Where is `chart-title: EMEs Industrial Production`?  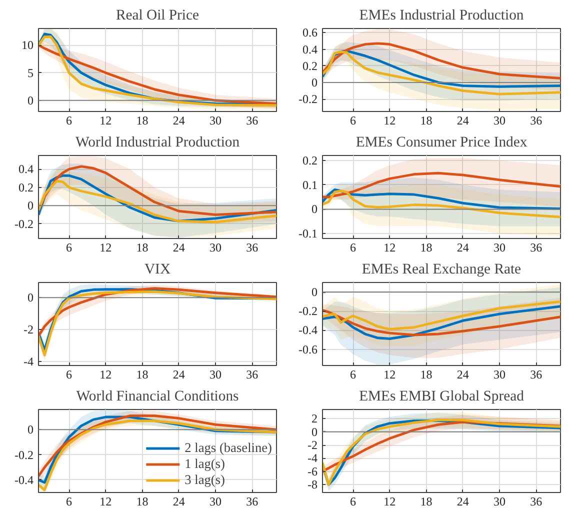
chart-title: EMEs Industrial Production is located at coordinates (441, 16).